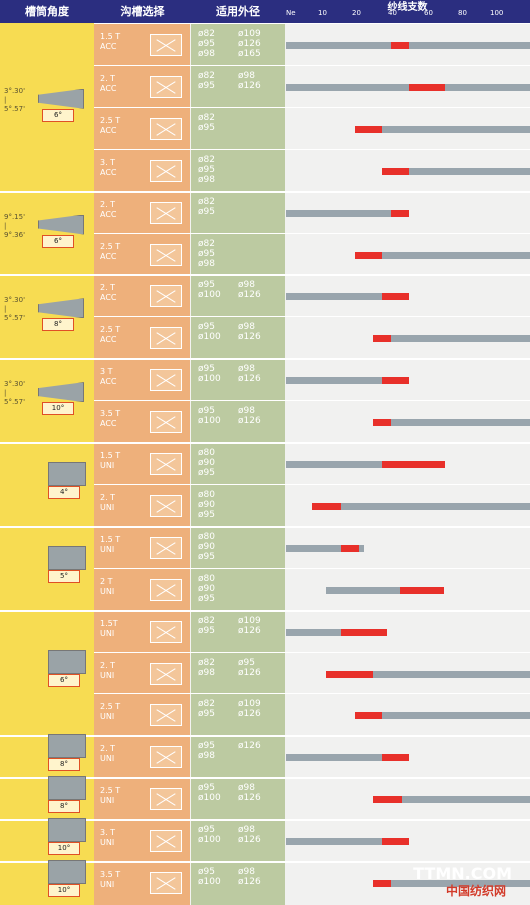  Describe the element at coordinates (15, 225) in the screenshot. I see `angle-range: 9°.15' | 9°.36'` at that location.